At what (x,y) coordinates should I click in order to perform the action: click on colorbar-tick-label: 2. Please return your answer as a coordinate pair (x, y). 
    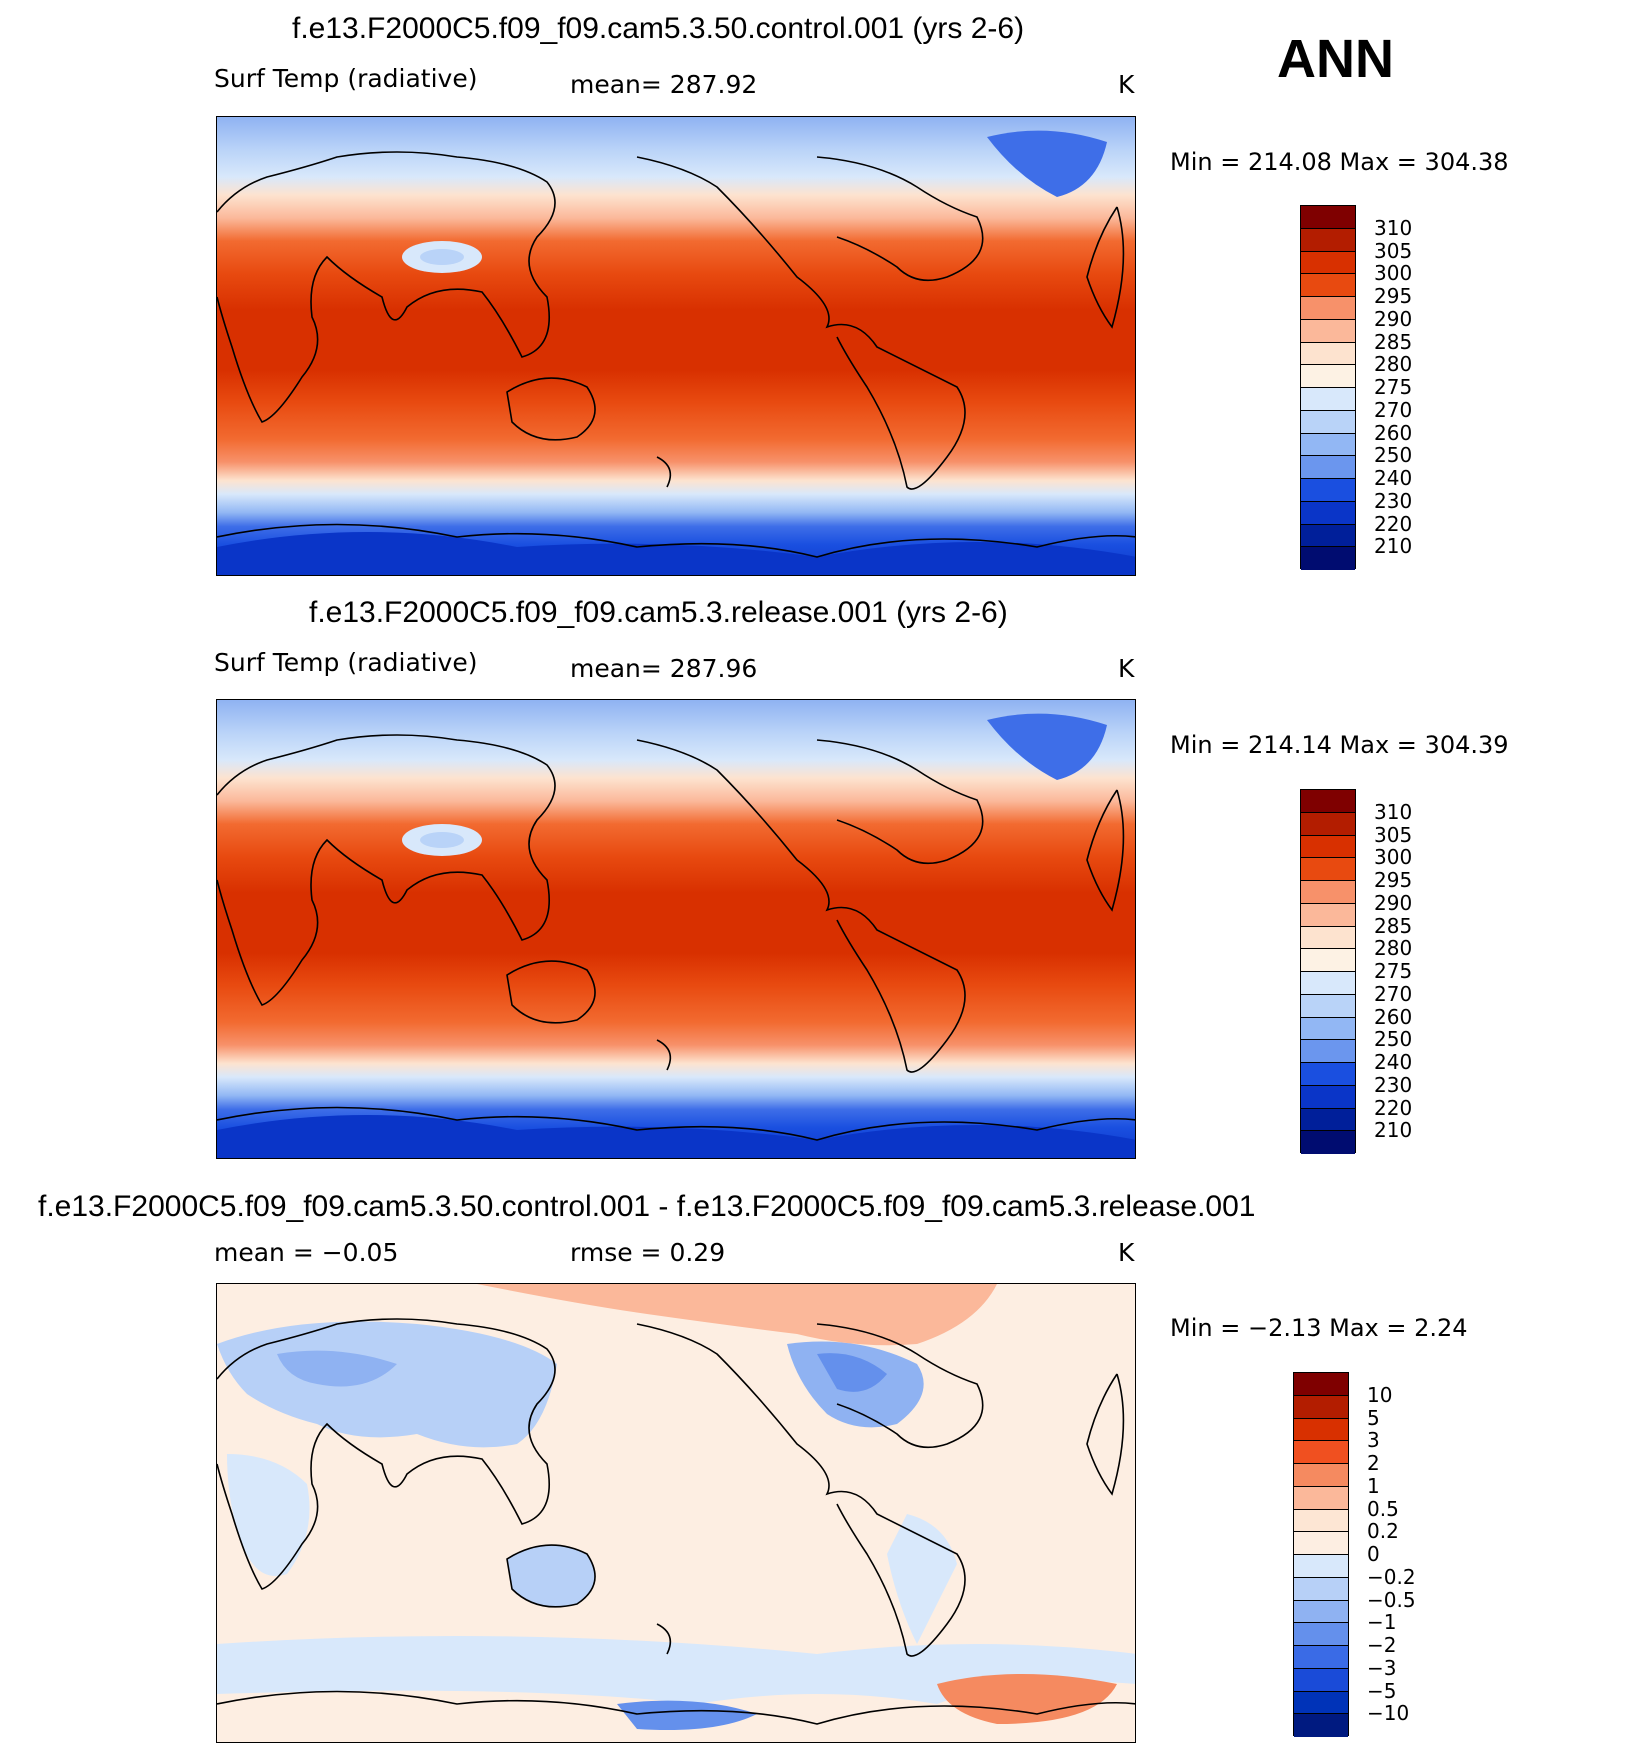
    Looking at the image, I should click on (1373, 1463).